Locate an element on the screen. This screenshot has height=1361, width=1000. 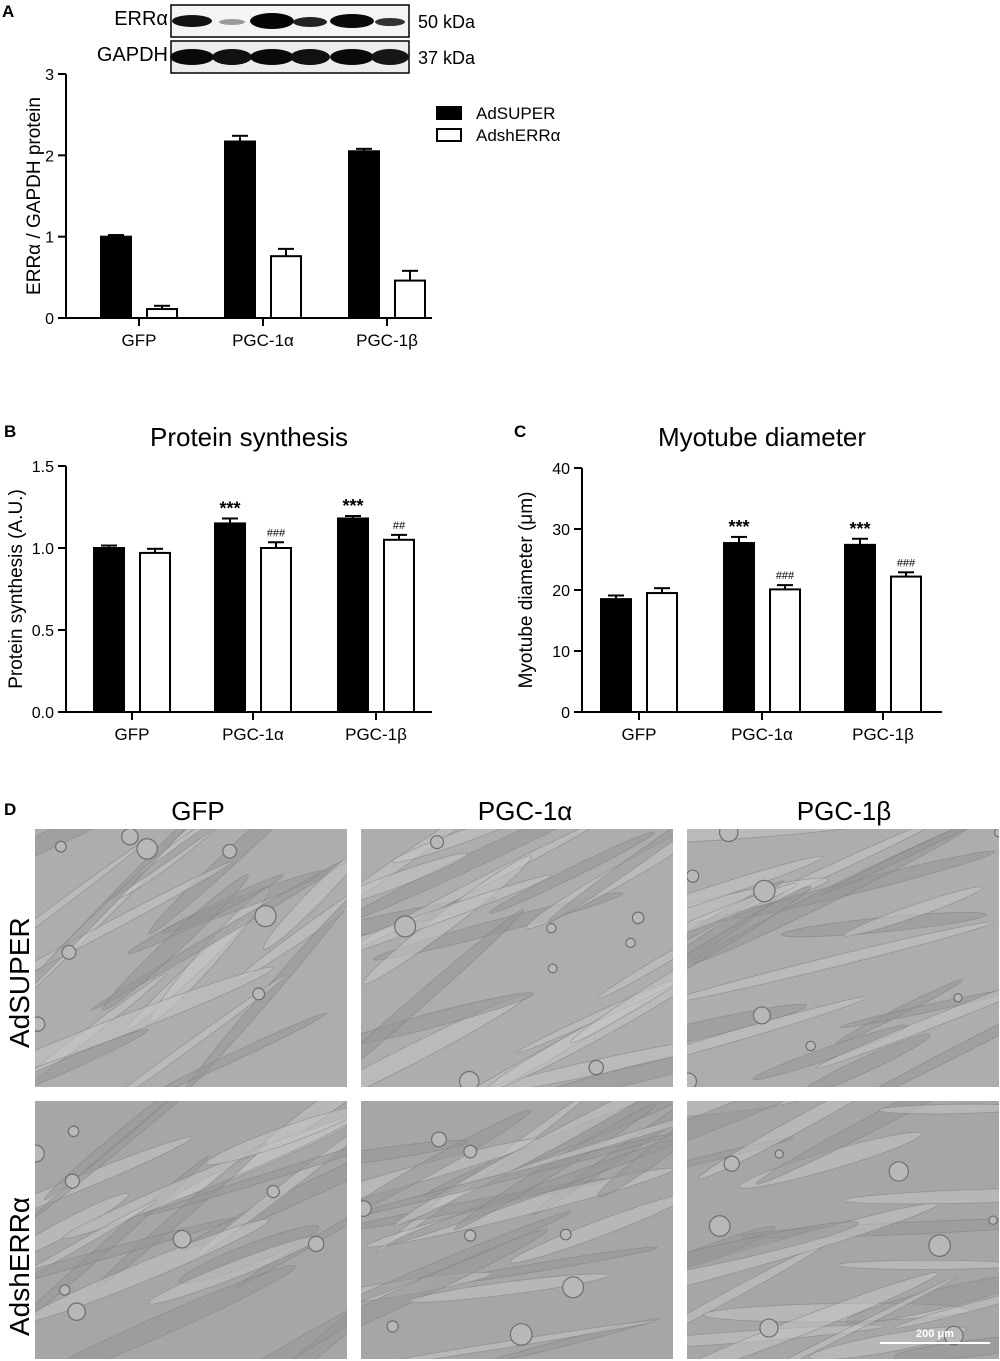
y-tick-label: 20 is located at coordinates (561, 591).